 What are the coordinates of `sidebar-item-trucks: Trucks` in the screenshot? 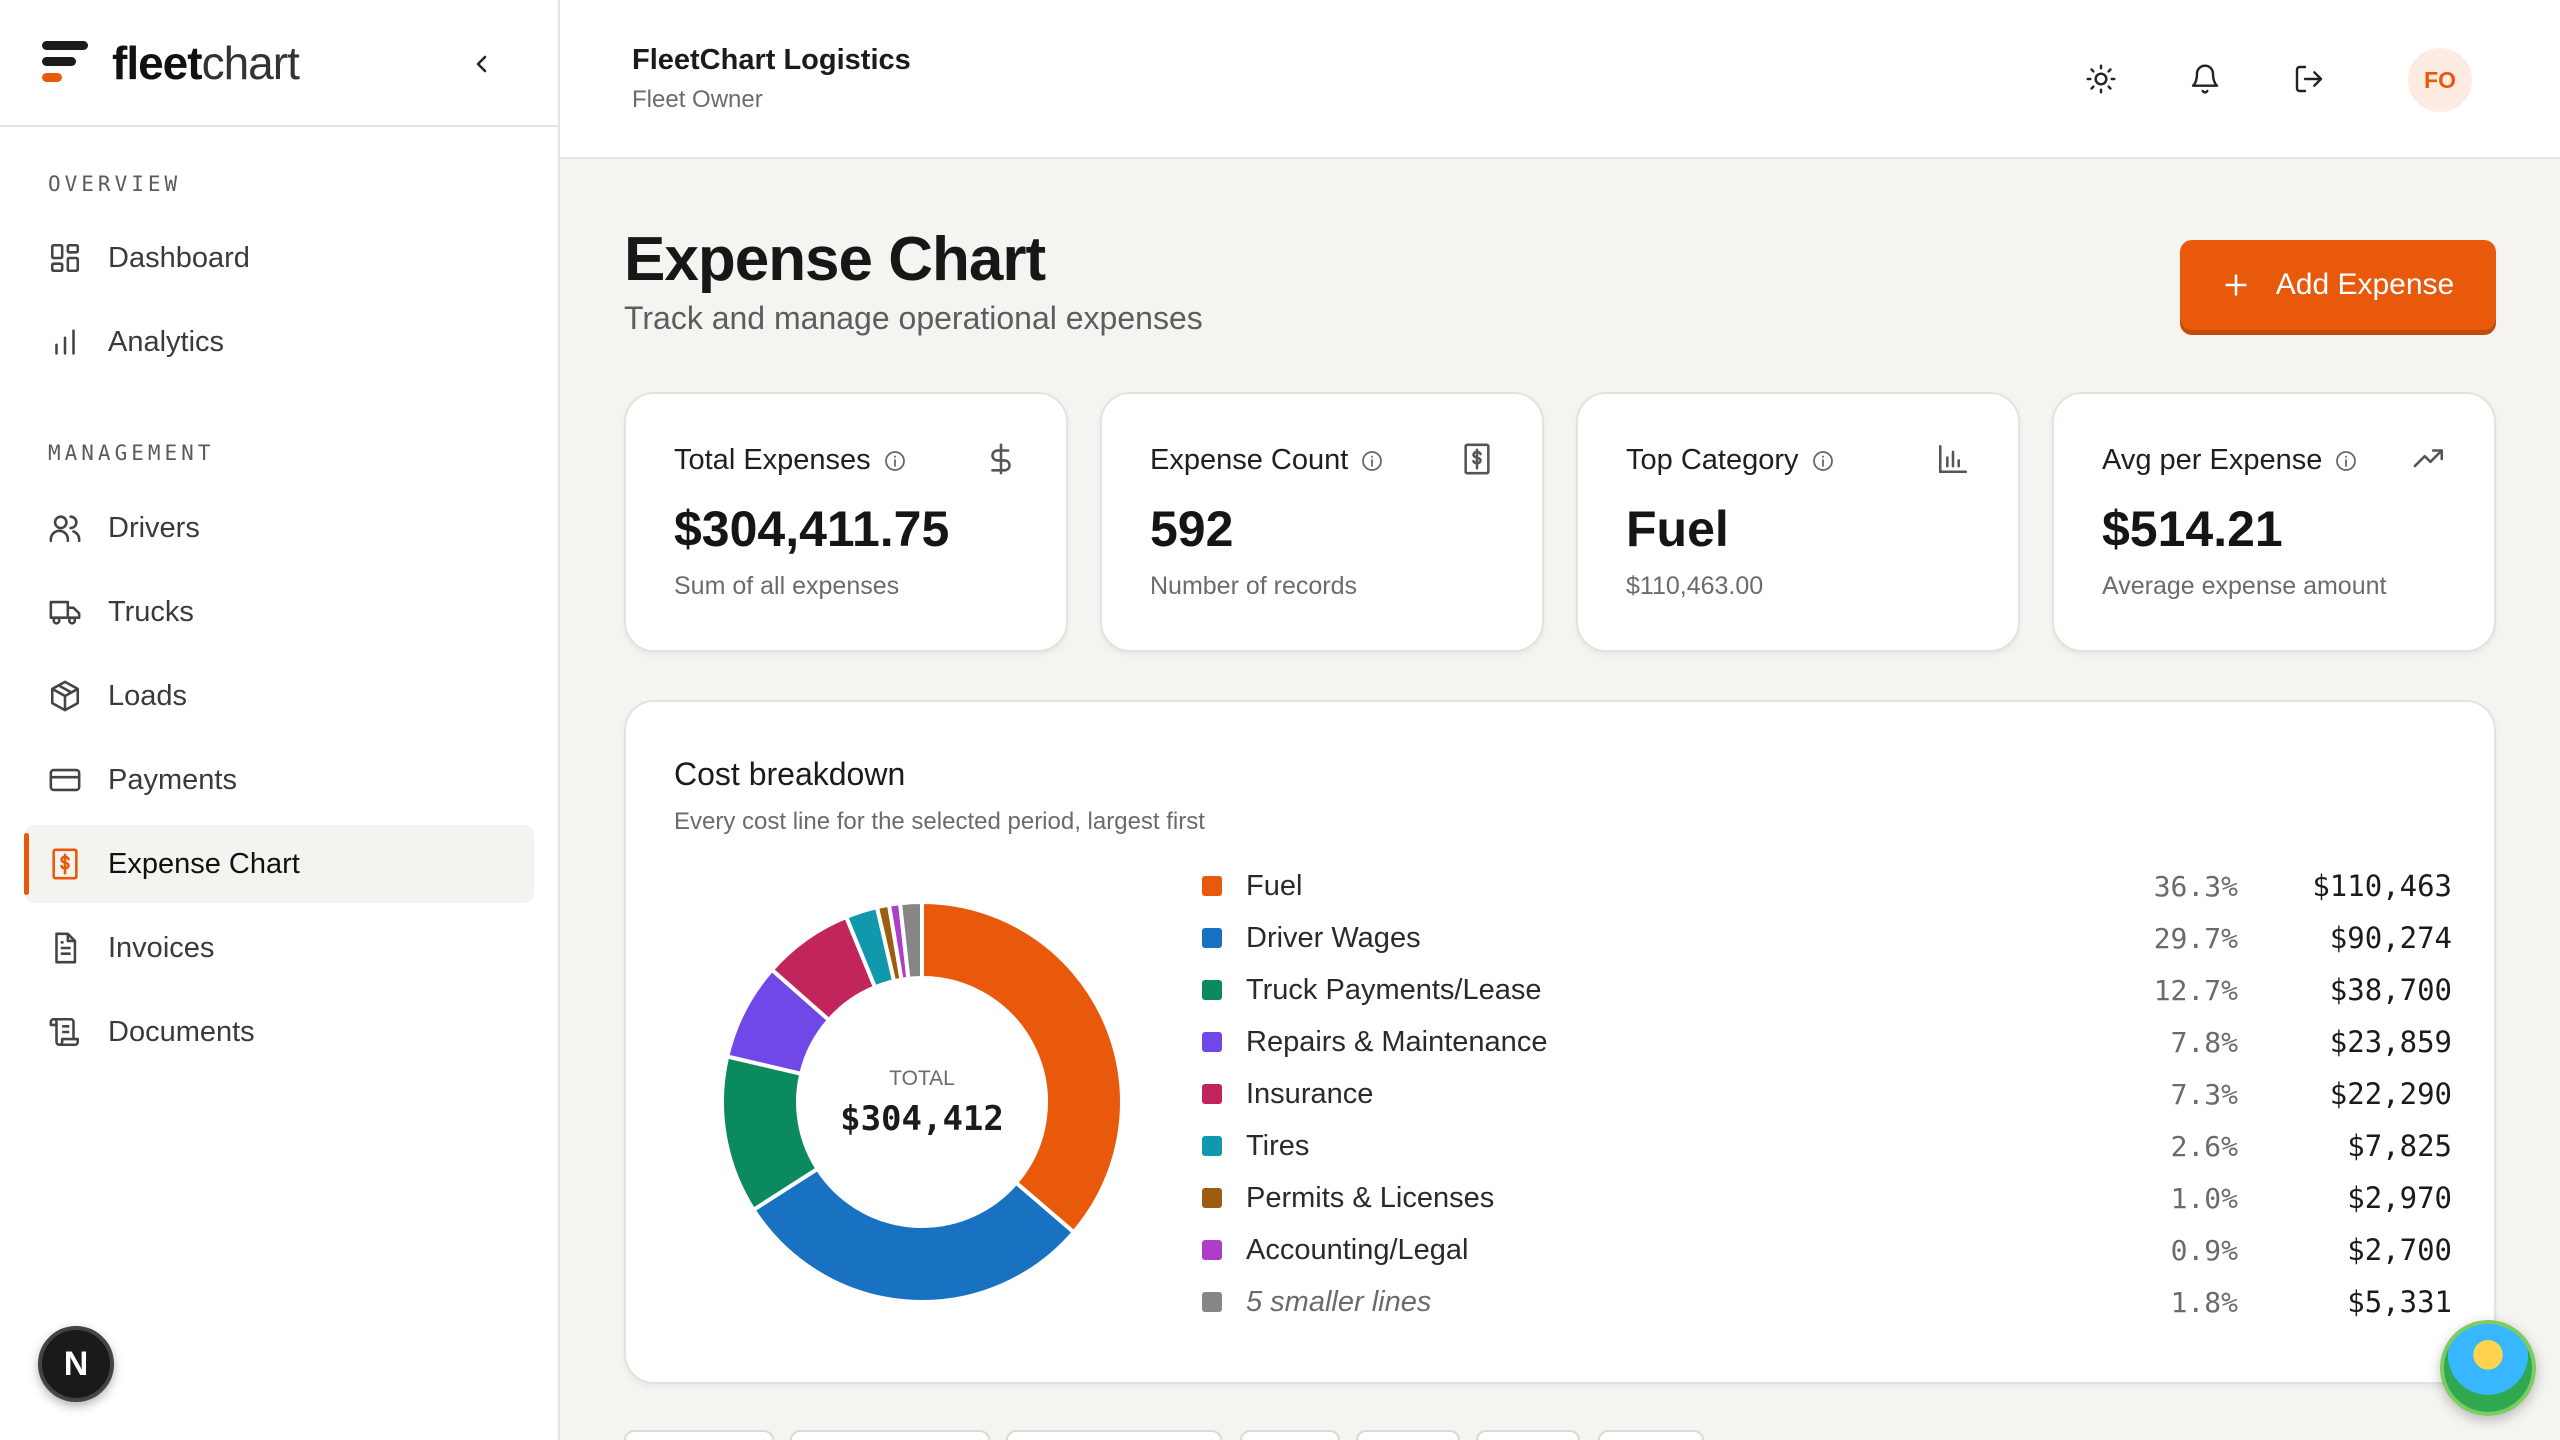 It's located at (279, 612).